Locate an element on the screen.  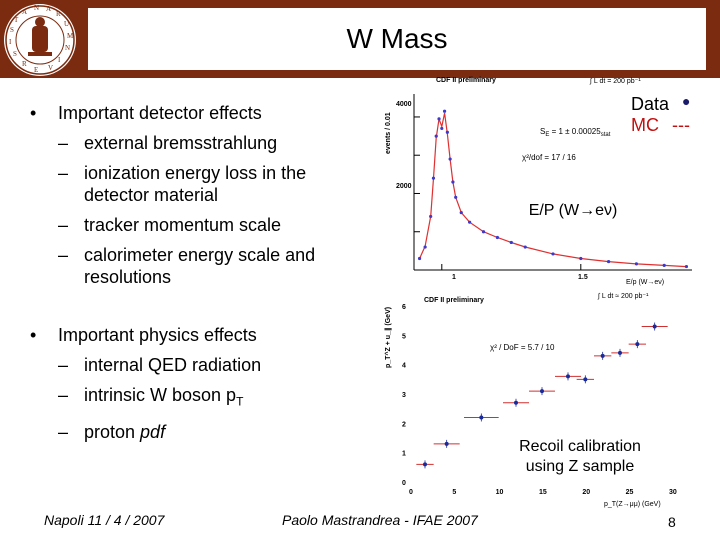
se-result: SE = 1 ± 0.00025stat is located at coordinates (575, 132).